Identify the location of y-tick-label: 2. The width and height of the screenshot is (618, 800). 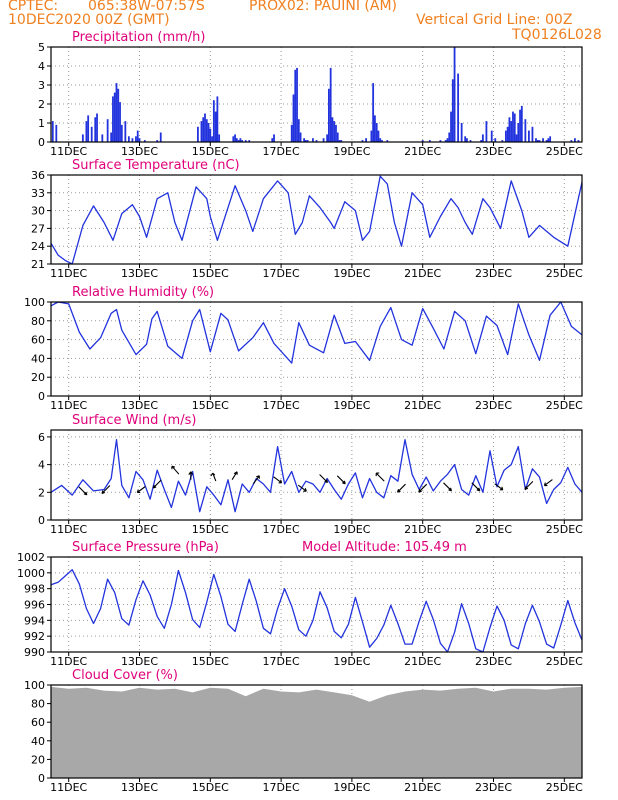
(41, 492).